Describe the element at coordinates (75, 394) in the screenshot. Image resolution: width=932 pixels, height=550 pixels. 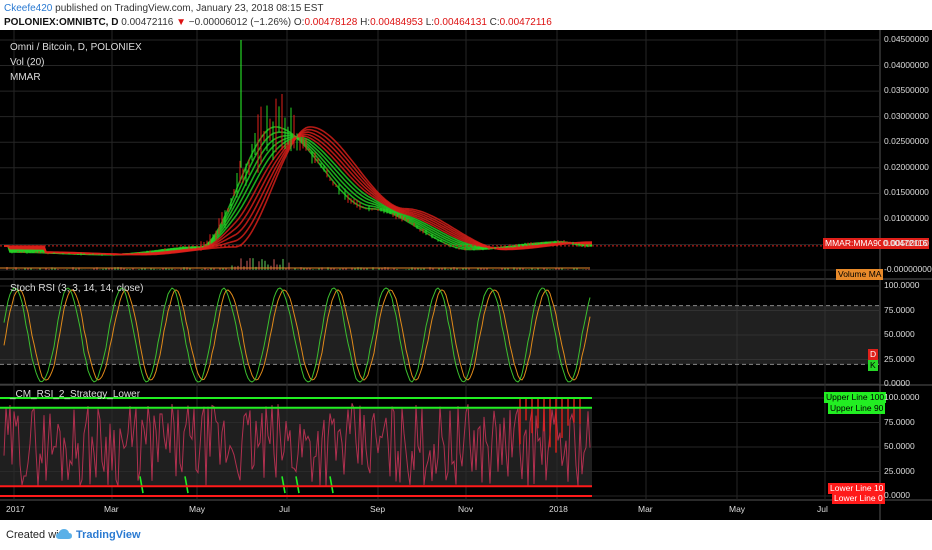
I see `rsi-pane-title: _CM_RSI_2_Strategy_Lower` at that location.